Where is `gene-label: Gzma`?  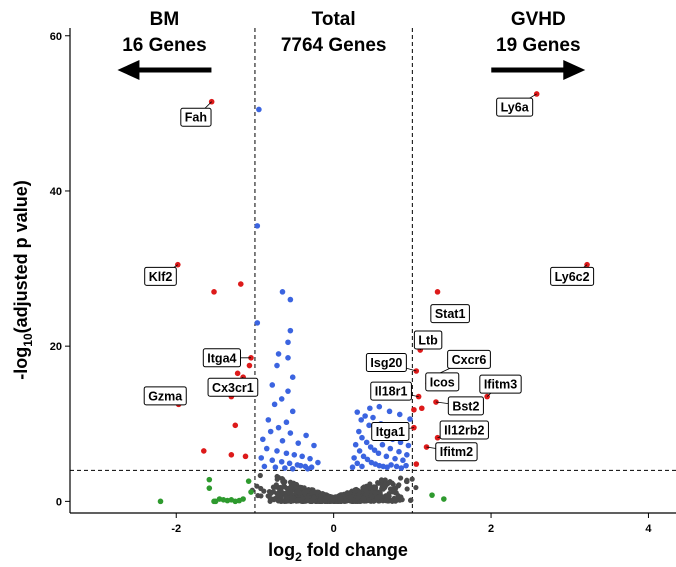 gene-label: Gzma is located at coordinates (165, 396).